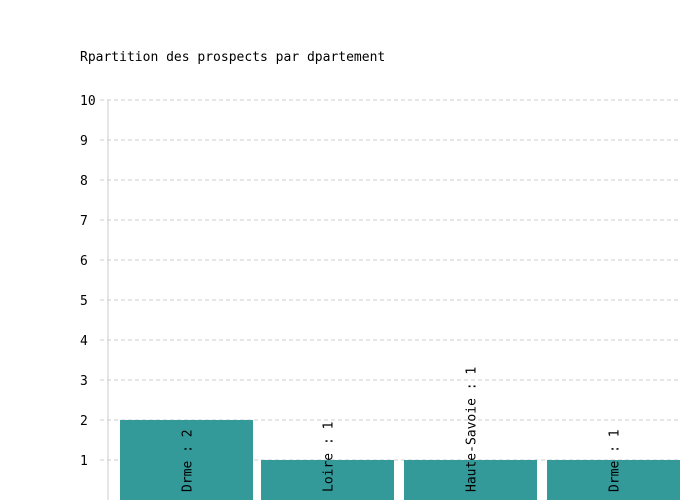  What do you see at coordinates (84, 261) in the screenshot?
I see `y-tick-label: 6` at bounding box center [84, 261].